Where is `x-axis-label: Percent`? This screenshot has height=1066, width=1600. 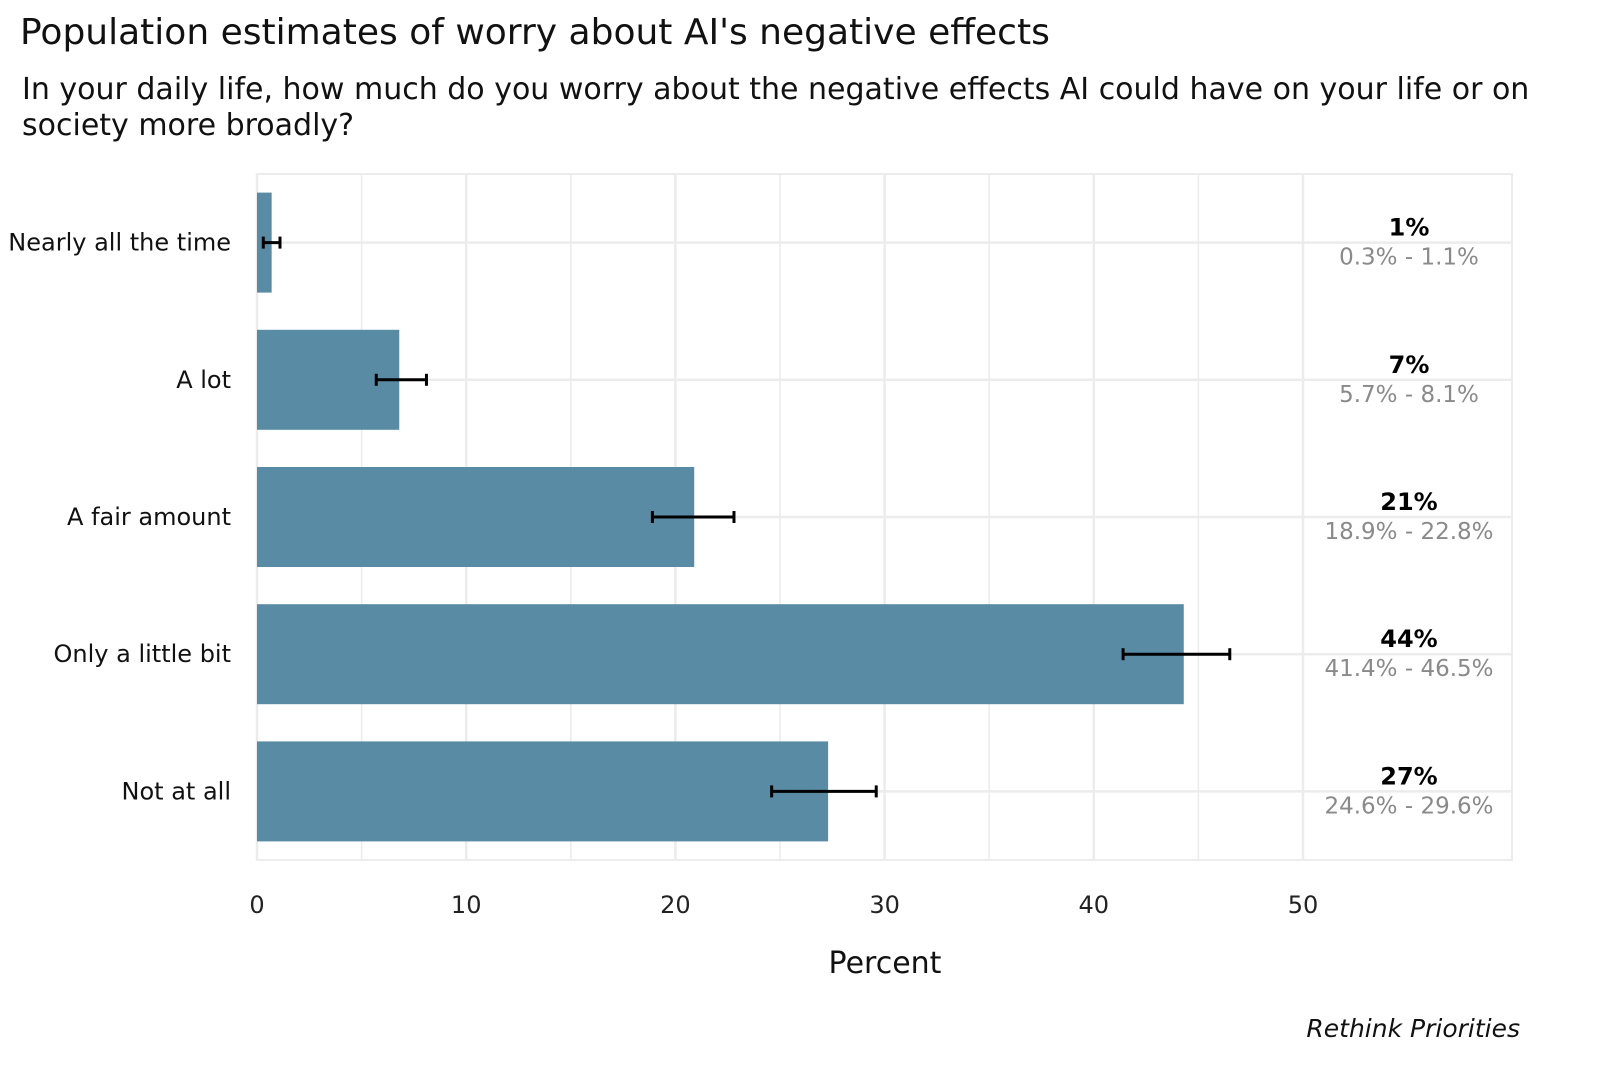 x-axis-label: Percent is located at coordinates (885, 963).